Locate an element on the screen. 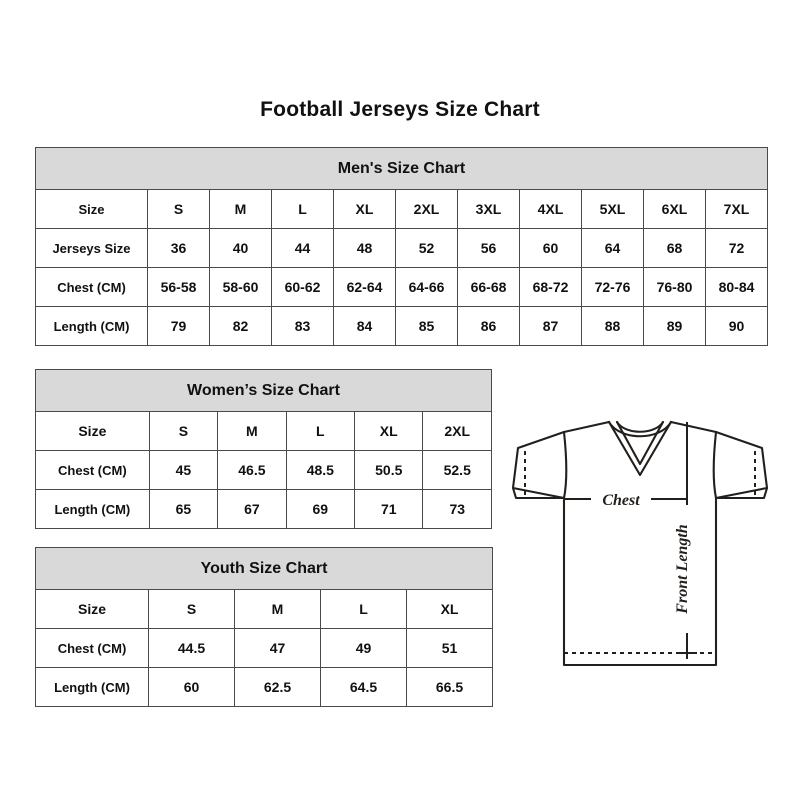  jersey-vneck-outer is located at coordinates (640, 448).